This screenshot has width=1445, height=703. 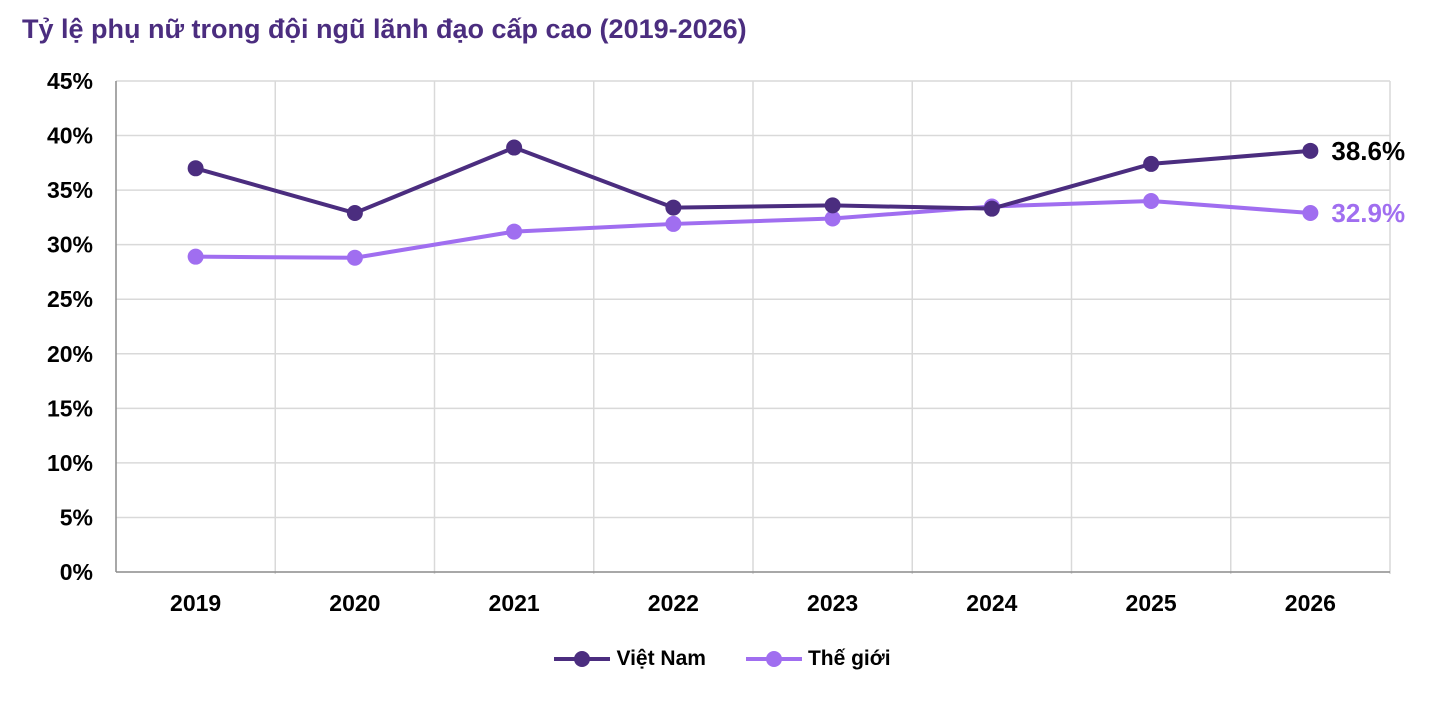 What do you see at coordinates (70, 299) in the screenshot?
I see `y-tick-label: 25%` at bounding box center [70, 299].